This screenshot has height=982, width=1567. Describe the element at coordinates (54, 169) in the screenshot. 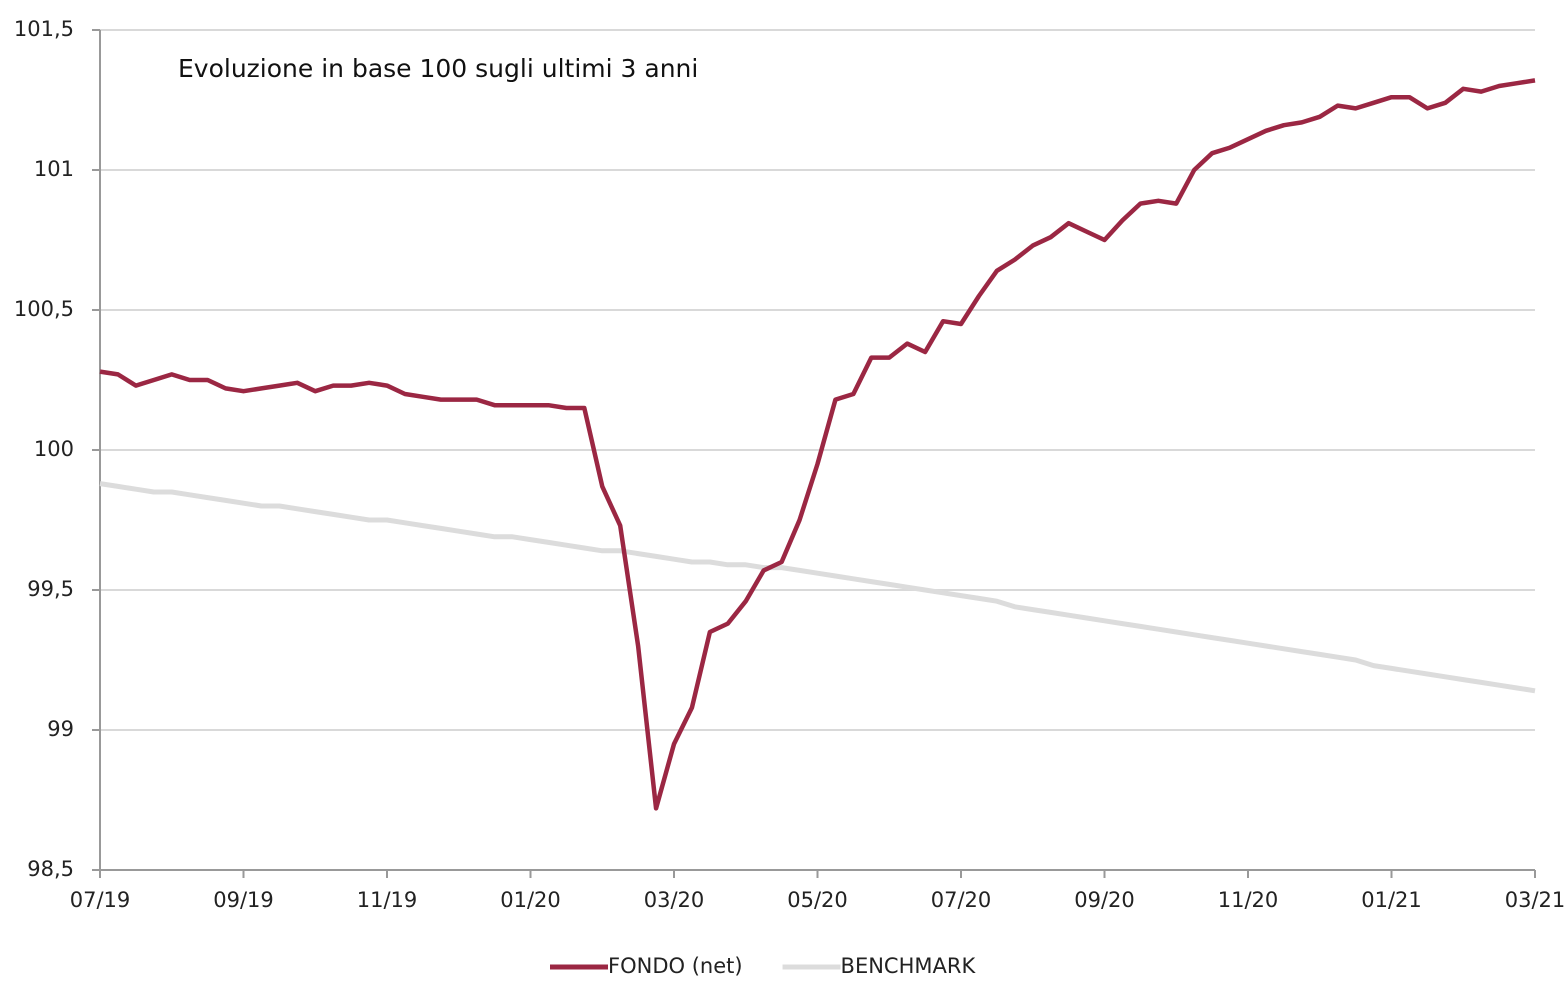

I see `y-tick-label: 101` at that location.